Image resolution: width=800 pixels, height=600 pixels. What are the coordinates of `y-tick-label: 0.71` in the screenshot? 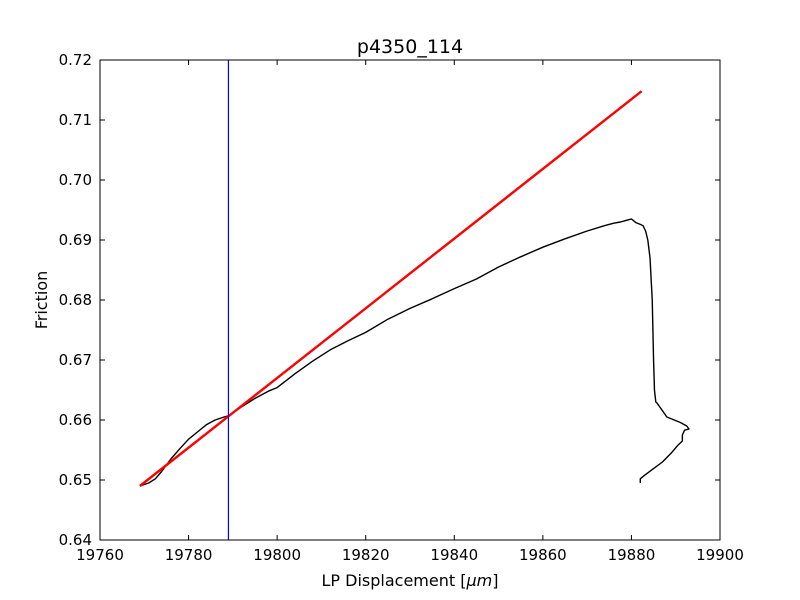 It's located at (75, 120).